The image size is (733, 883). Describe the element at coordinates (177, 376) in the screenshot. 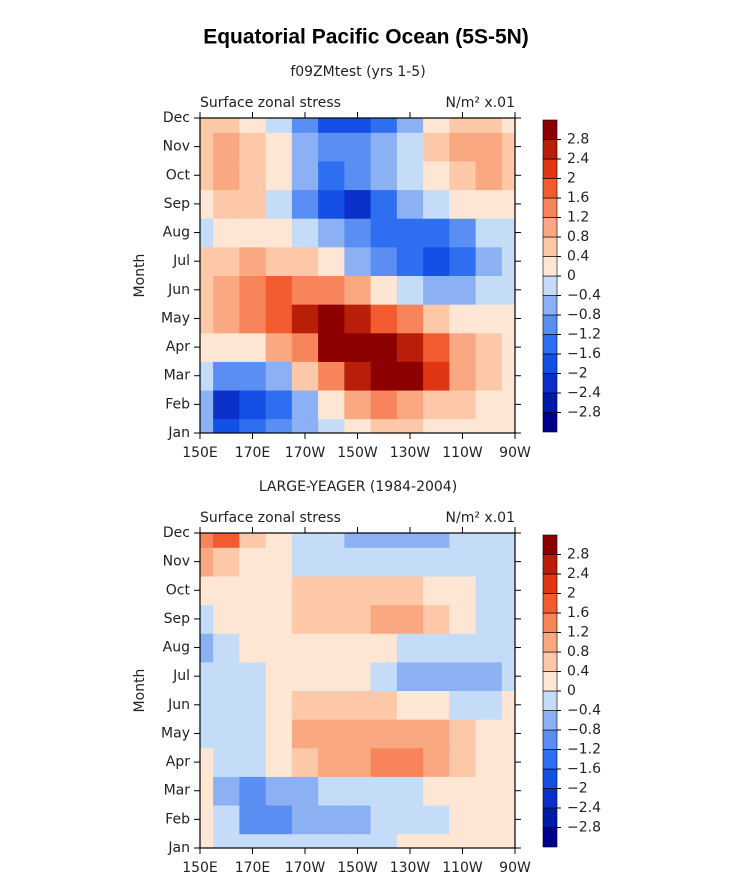

I see `y-tick-label: Mar` at that location.